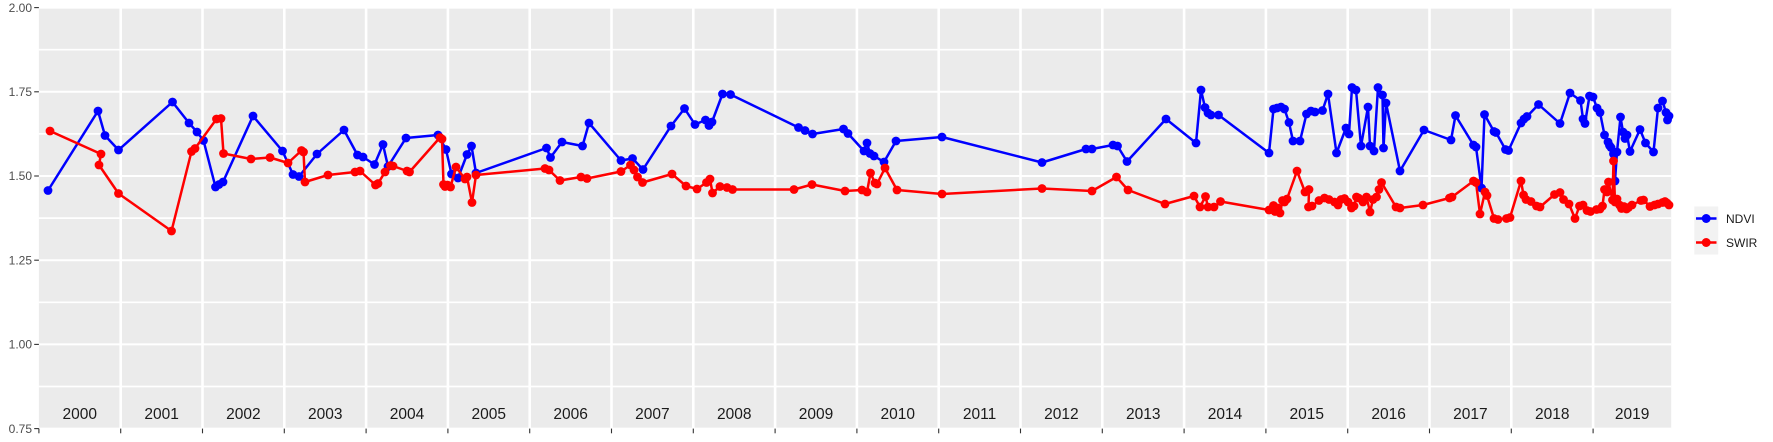  What do you see at coordinates (816, 414) in the screenshot?
I see `svg-text: 2009` at bounding box center [816, 414].